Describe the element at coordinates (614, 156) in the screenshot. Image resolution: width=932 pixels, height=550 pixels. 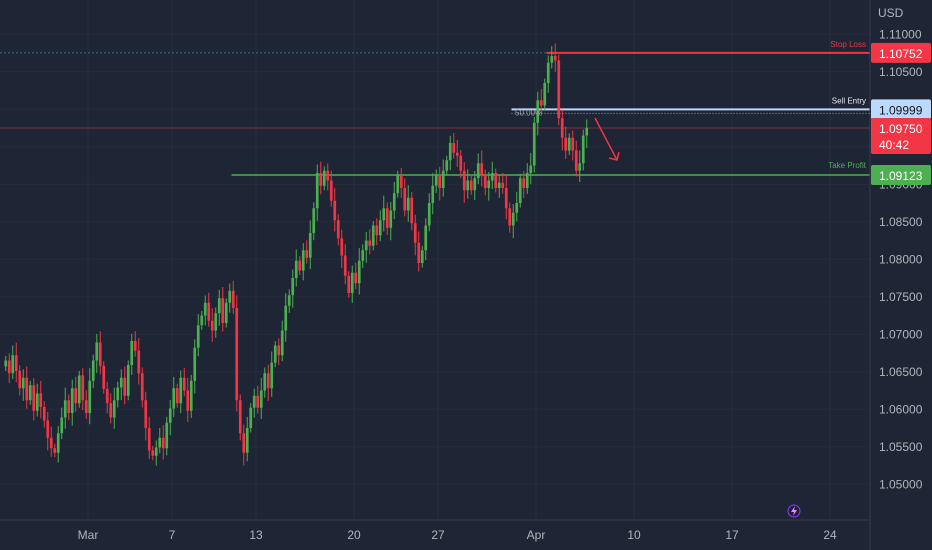
I see `projection-arrow-head` at that location.